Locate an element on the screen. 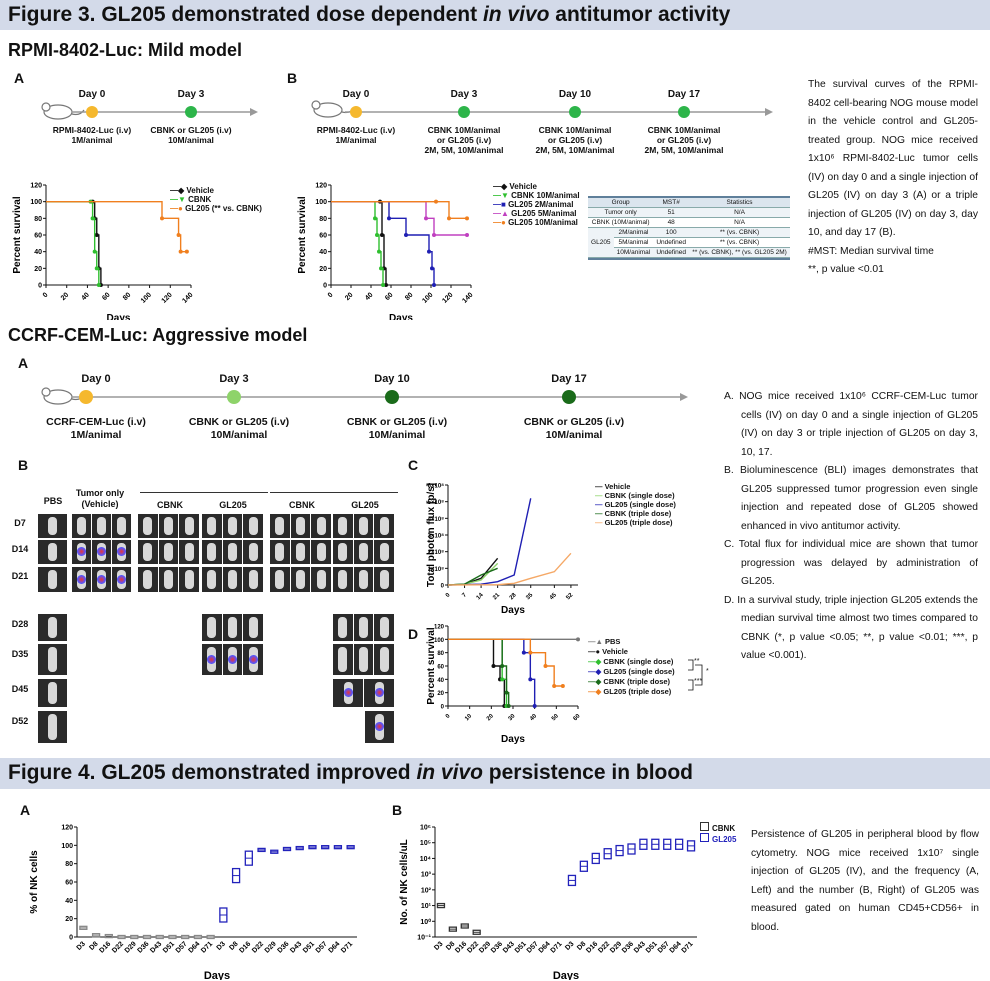  legend-item: — CBNK (triple dose) is located at coordinates (633, 513).